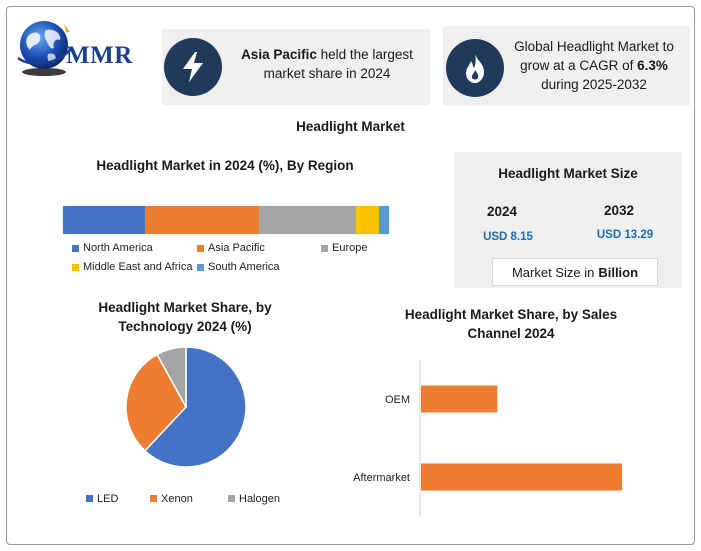 The width and height of the screenshot is (701, 551). I want to click on main-title: Headlight Market, so click(350, 126).